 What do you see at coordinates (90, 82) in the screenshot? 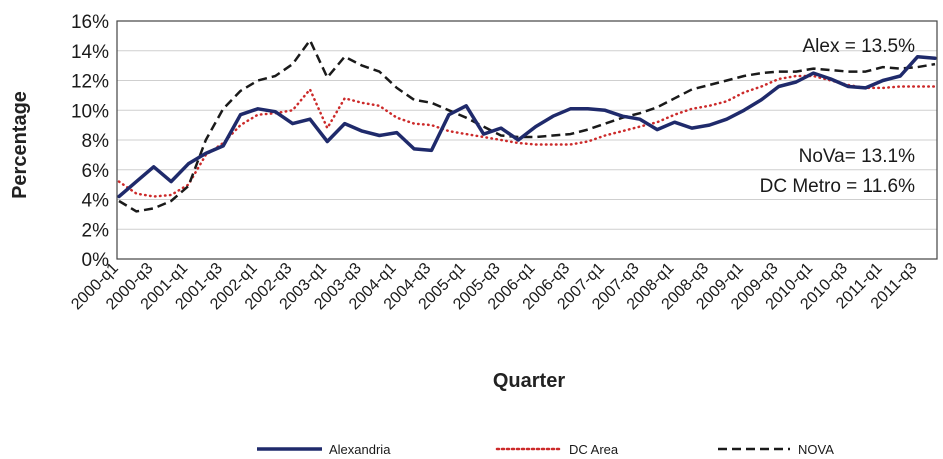
I see `y-tick-label: 12%` at bounding box center [90, 82].